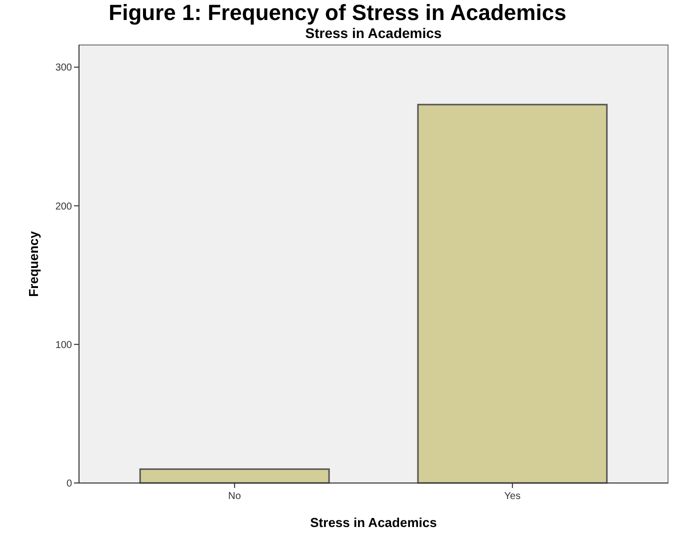 The width and height of the screenshot is (675, 543). I want to click on y-tick-label: 300, so click(63, 68).